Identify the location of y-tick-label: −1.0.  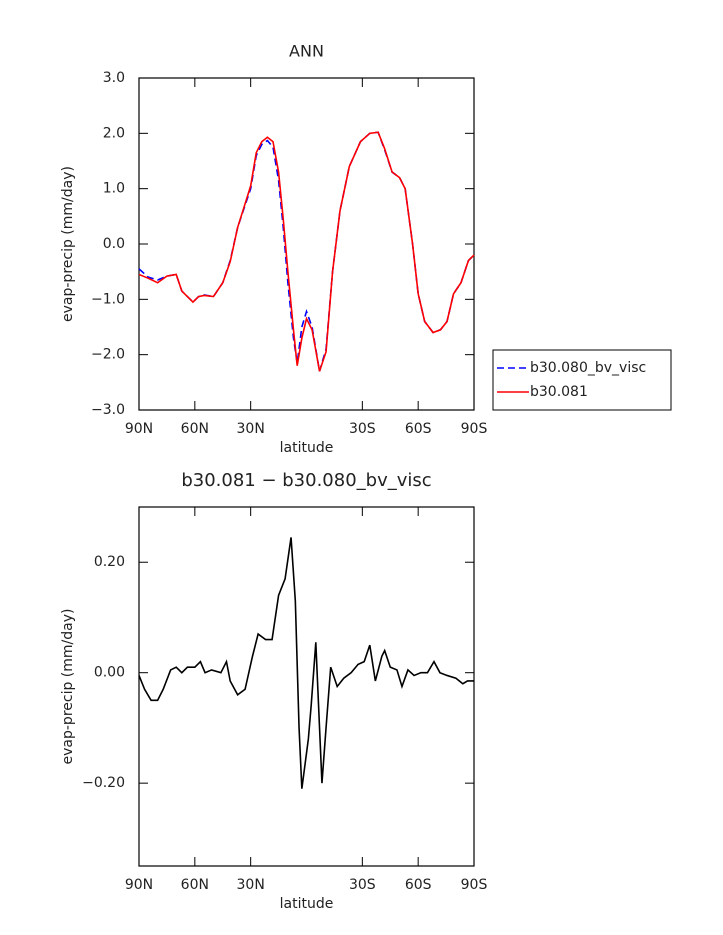
(108, 299).